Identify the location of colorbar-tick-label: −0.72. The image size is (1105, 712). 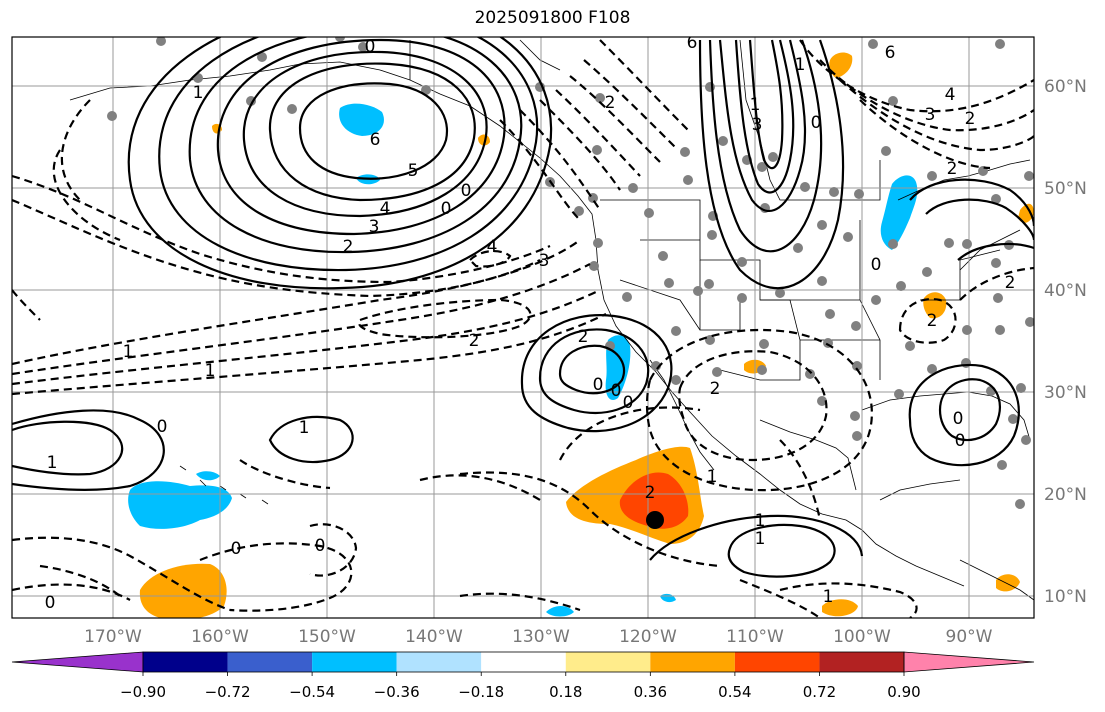
(228, 692).